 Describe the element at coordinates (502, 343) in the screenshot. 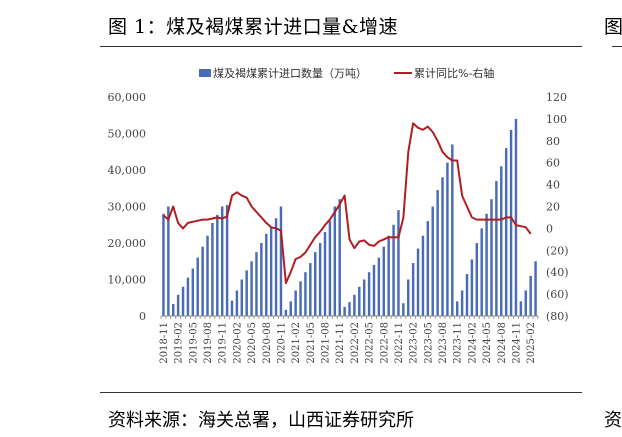

I see `x-tick-label: 2024-08` at that location.